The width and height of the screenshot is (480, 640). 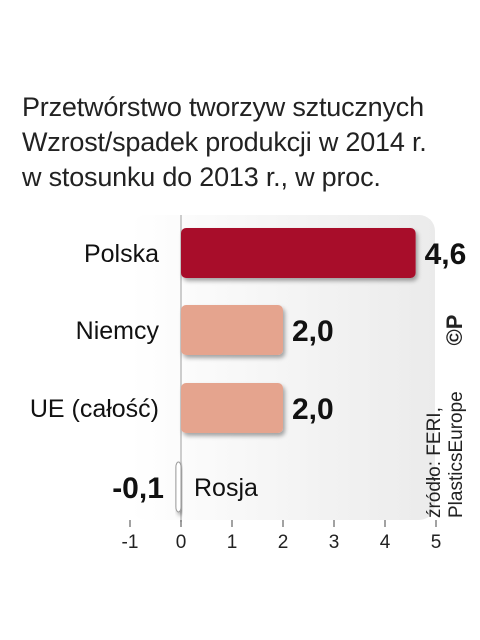 I want to click on title-line-1: Przetwórstwo tworzyw sztucznych, so click(x=223, y=107).